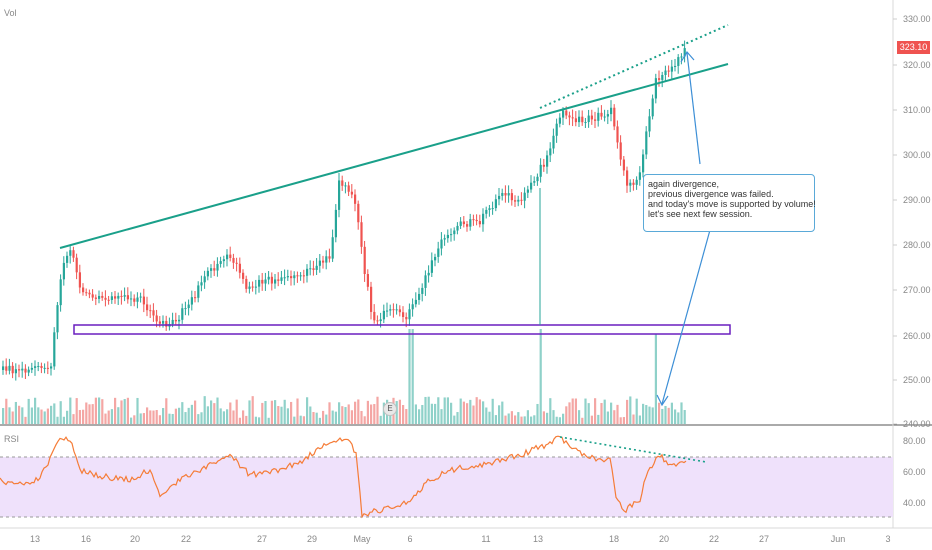 The image size is (932, 550). Describe the element at coordinates (684, 184) in the screenshot. I see `annotation-line-1: again divergence,` at that location.